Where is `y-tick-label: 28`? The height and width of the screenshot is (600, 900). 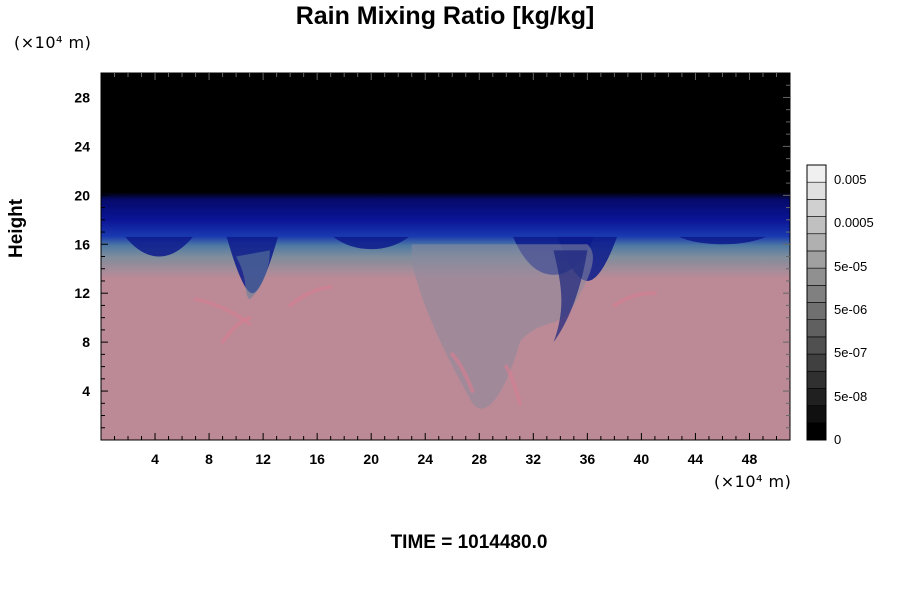
y-tick-label: 28 is located at coordinates (82, 97).